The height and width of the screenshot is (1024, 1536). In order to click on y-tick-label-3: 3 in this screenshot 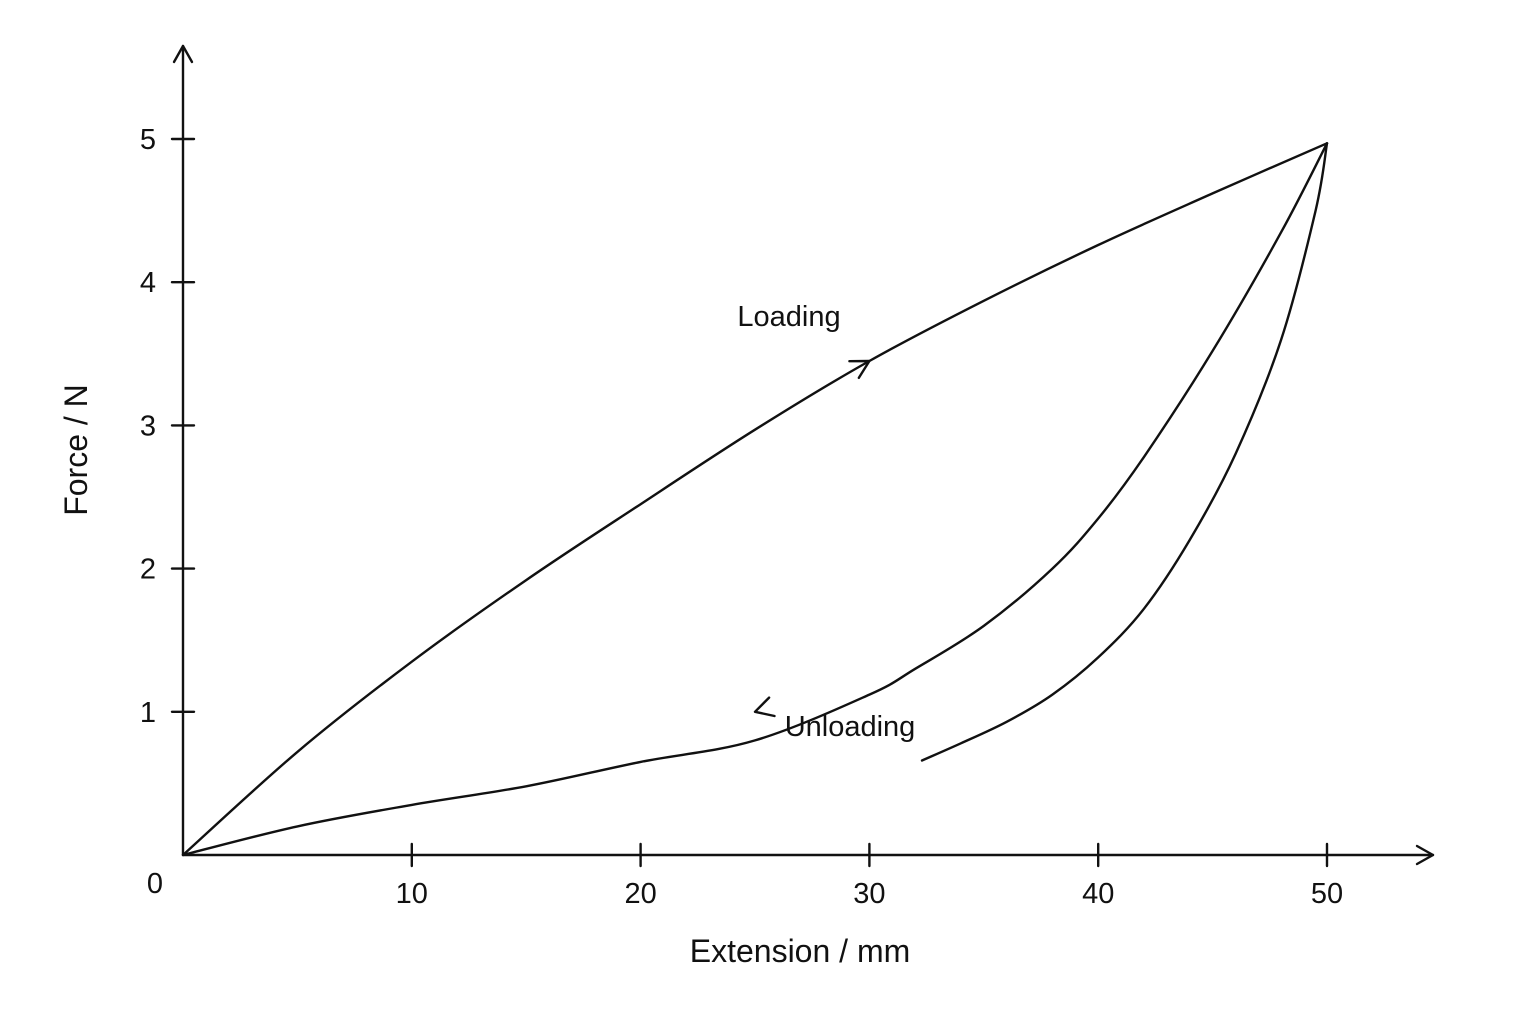, I will do `click(148, 426)`.